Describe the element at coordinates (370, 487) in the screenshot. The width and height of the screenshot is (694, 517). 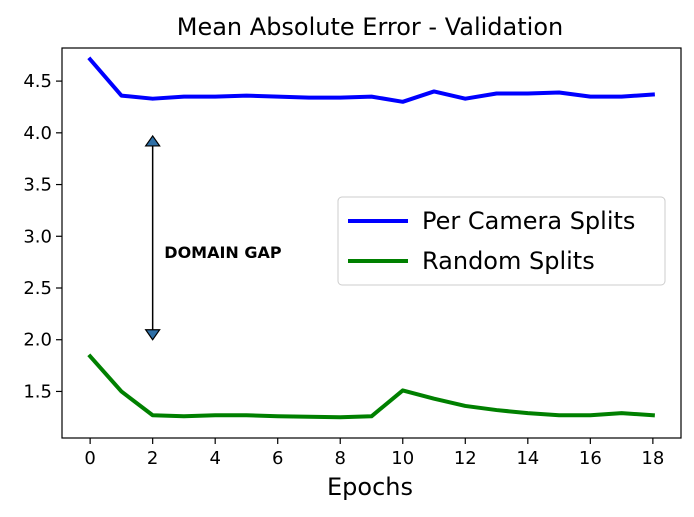
I see `x-axis-label: Epochs` at that location.